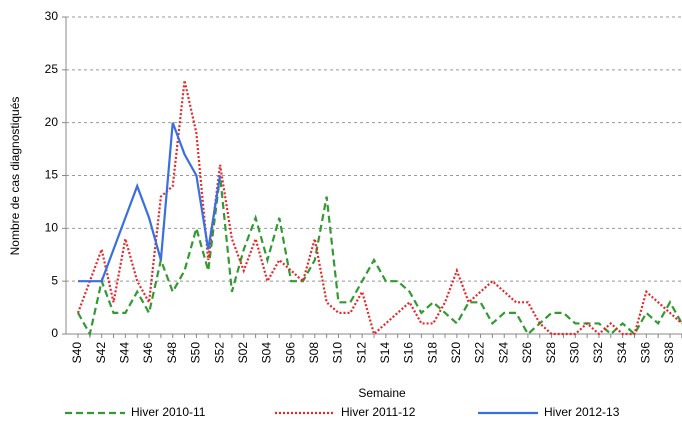 The width and height of the screenshot is (682, 432). Describe the element at coordinates (52, 69) in the screenshot. I see `y-tick-label: 25` at that location.